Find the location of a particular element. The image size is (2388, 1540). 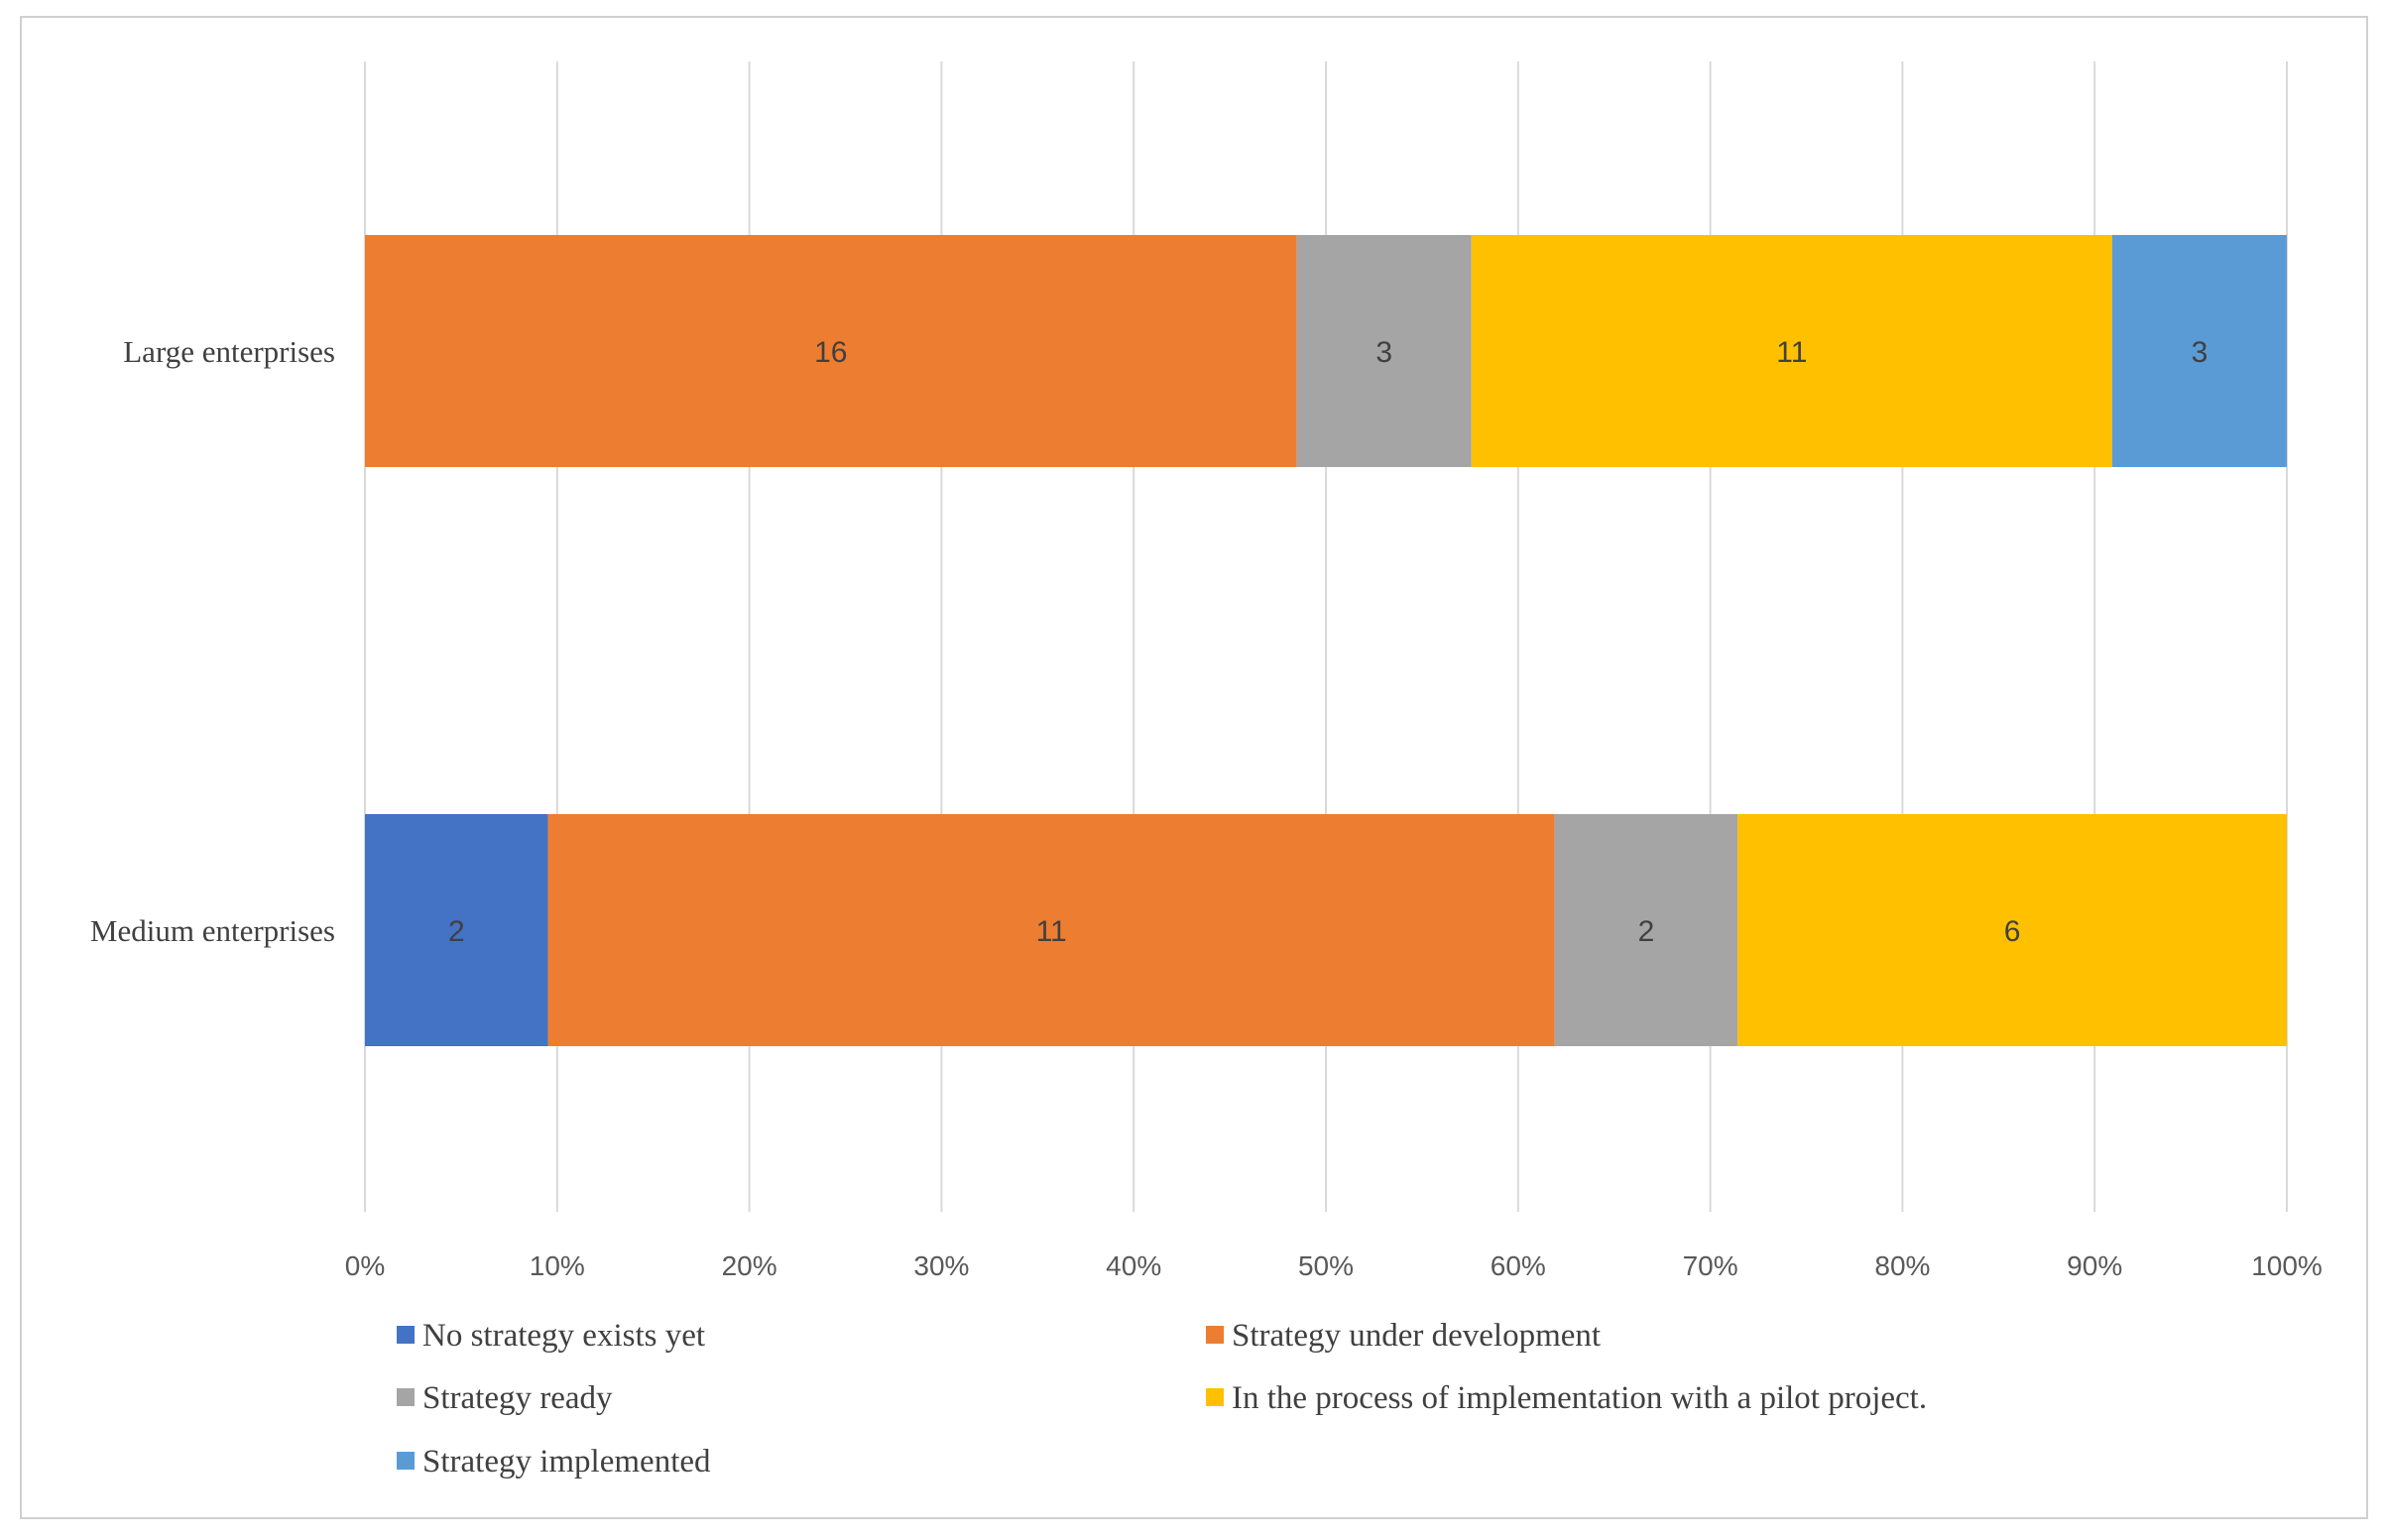

x-tick-label: 80% is located at coordinates (1902, 1265).